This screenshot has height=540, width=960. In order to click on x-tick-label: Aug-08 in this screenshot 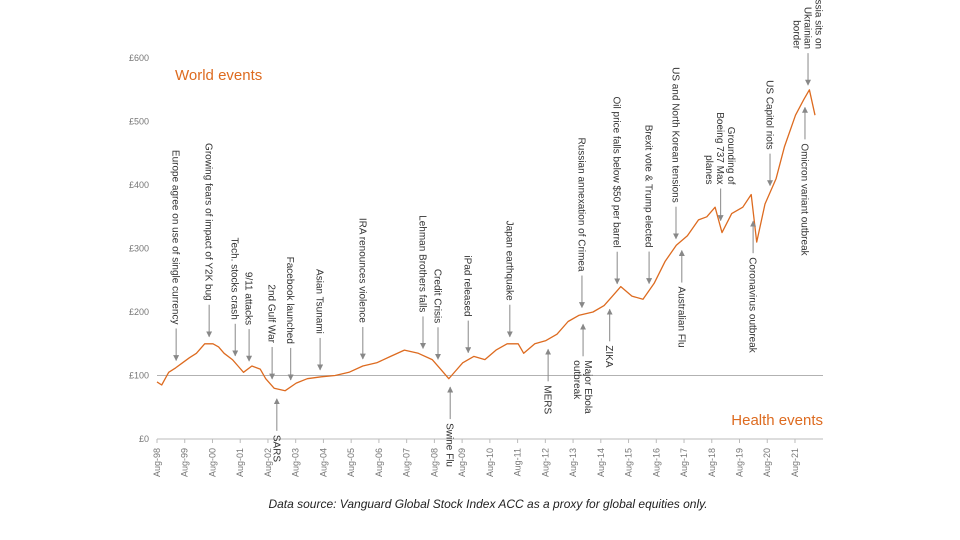, I will do `click(434, 462)`.